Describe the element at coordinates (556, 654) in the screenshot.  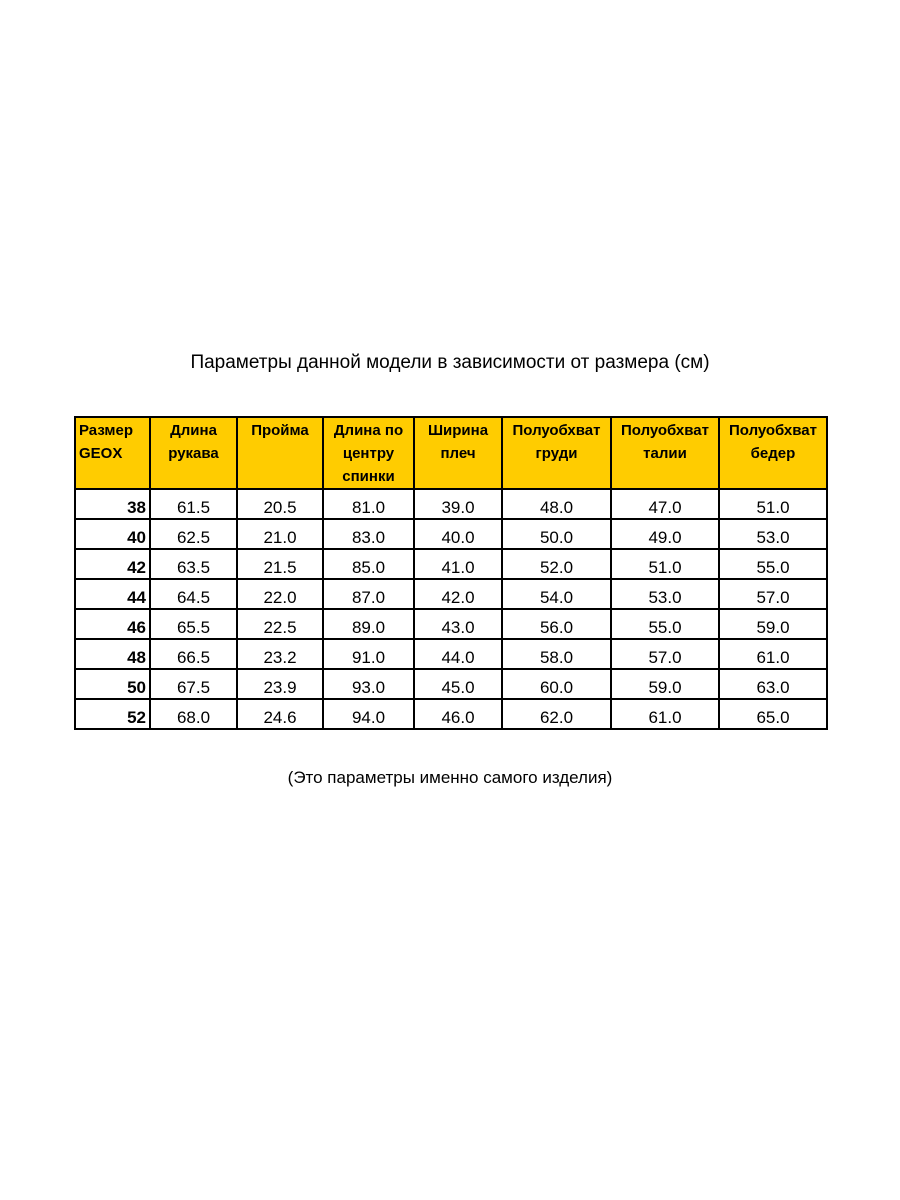
I see `value-cell: 58.0` at that location.